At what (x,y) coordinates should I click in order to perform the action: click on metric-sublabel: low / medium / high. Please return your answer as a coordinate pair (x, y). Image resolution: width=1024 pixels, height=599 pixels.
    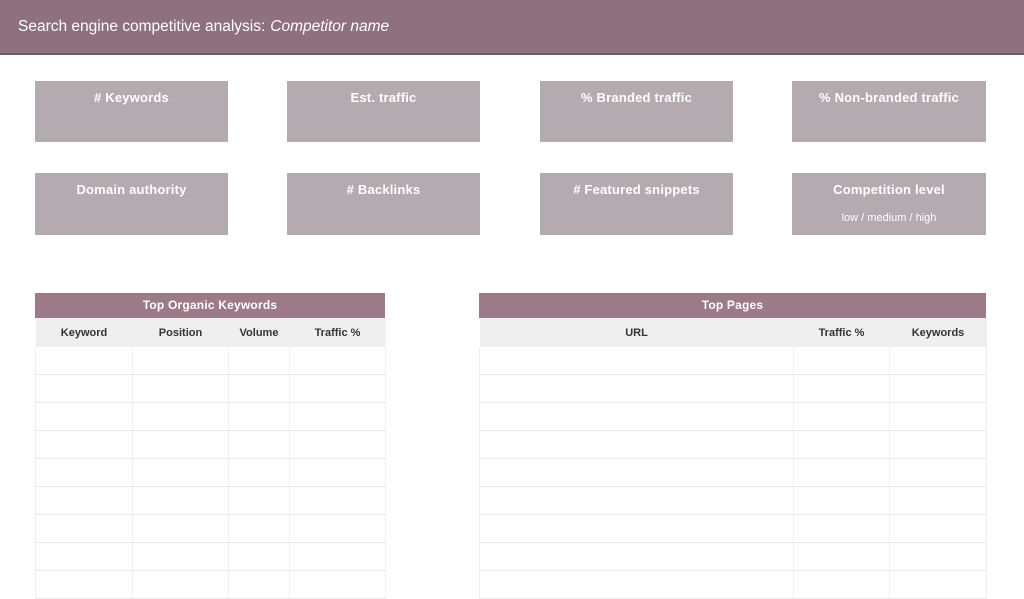
    Looking at the image, I should click on (889, 218).